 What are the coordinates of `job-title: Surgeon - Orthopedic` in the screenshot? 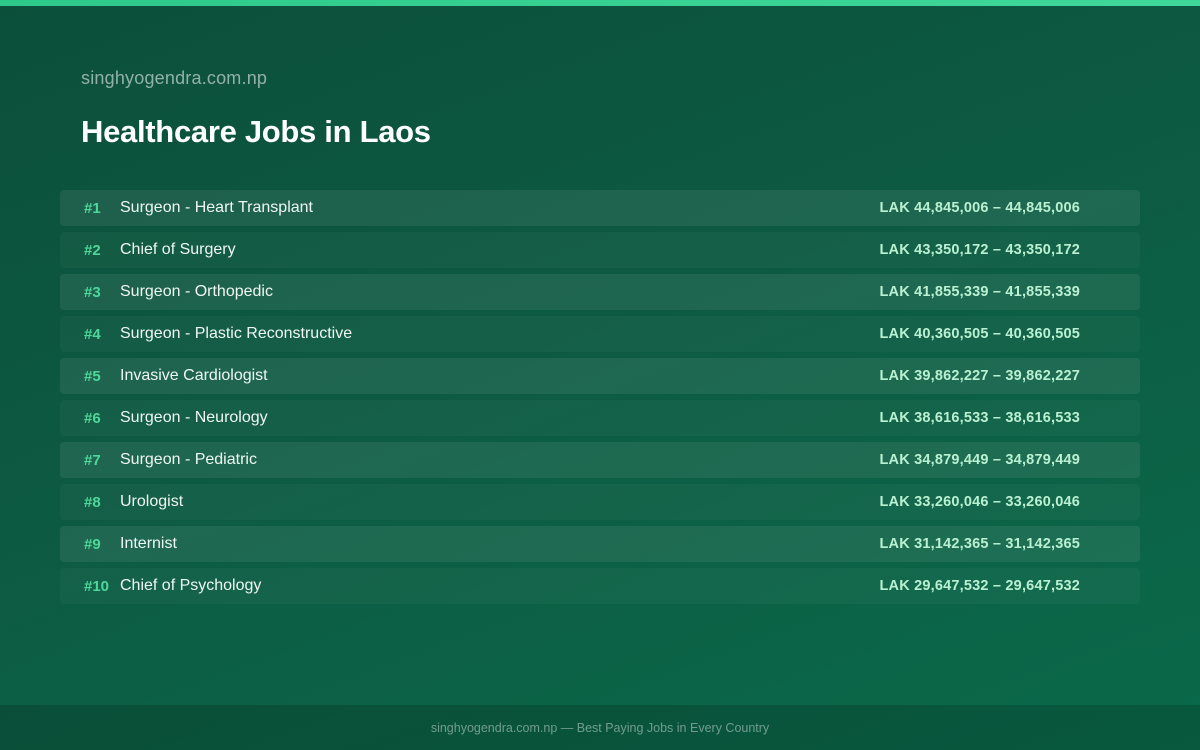 It's located at (196, 291).